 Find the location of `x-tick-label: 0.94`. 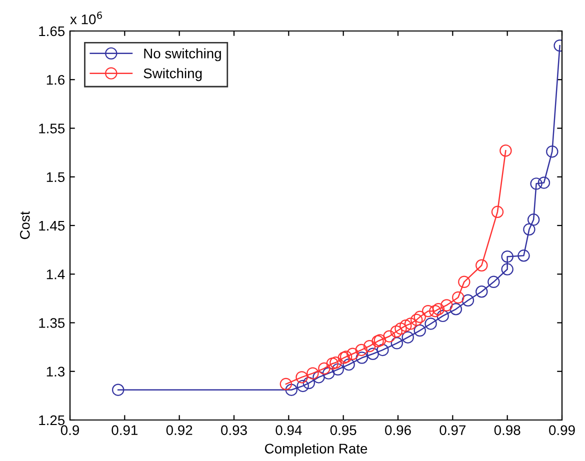

x-tick-label: 0.94 is located at coordinates (289, 430).